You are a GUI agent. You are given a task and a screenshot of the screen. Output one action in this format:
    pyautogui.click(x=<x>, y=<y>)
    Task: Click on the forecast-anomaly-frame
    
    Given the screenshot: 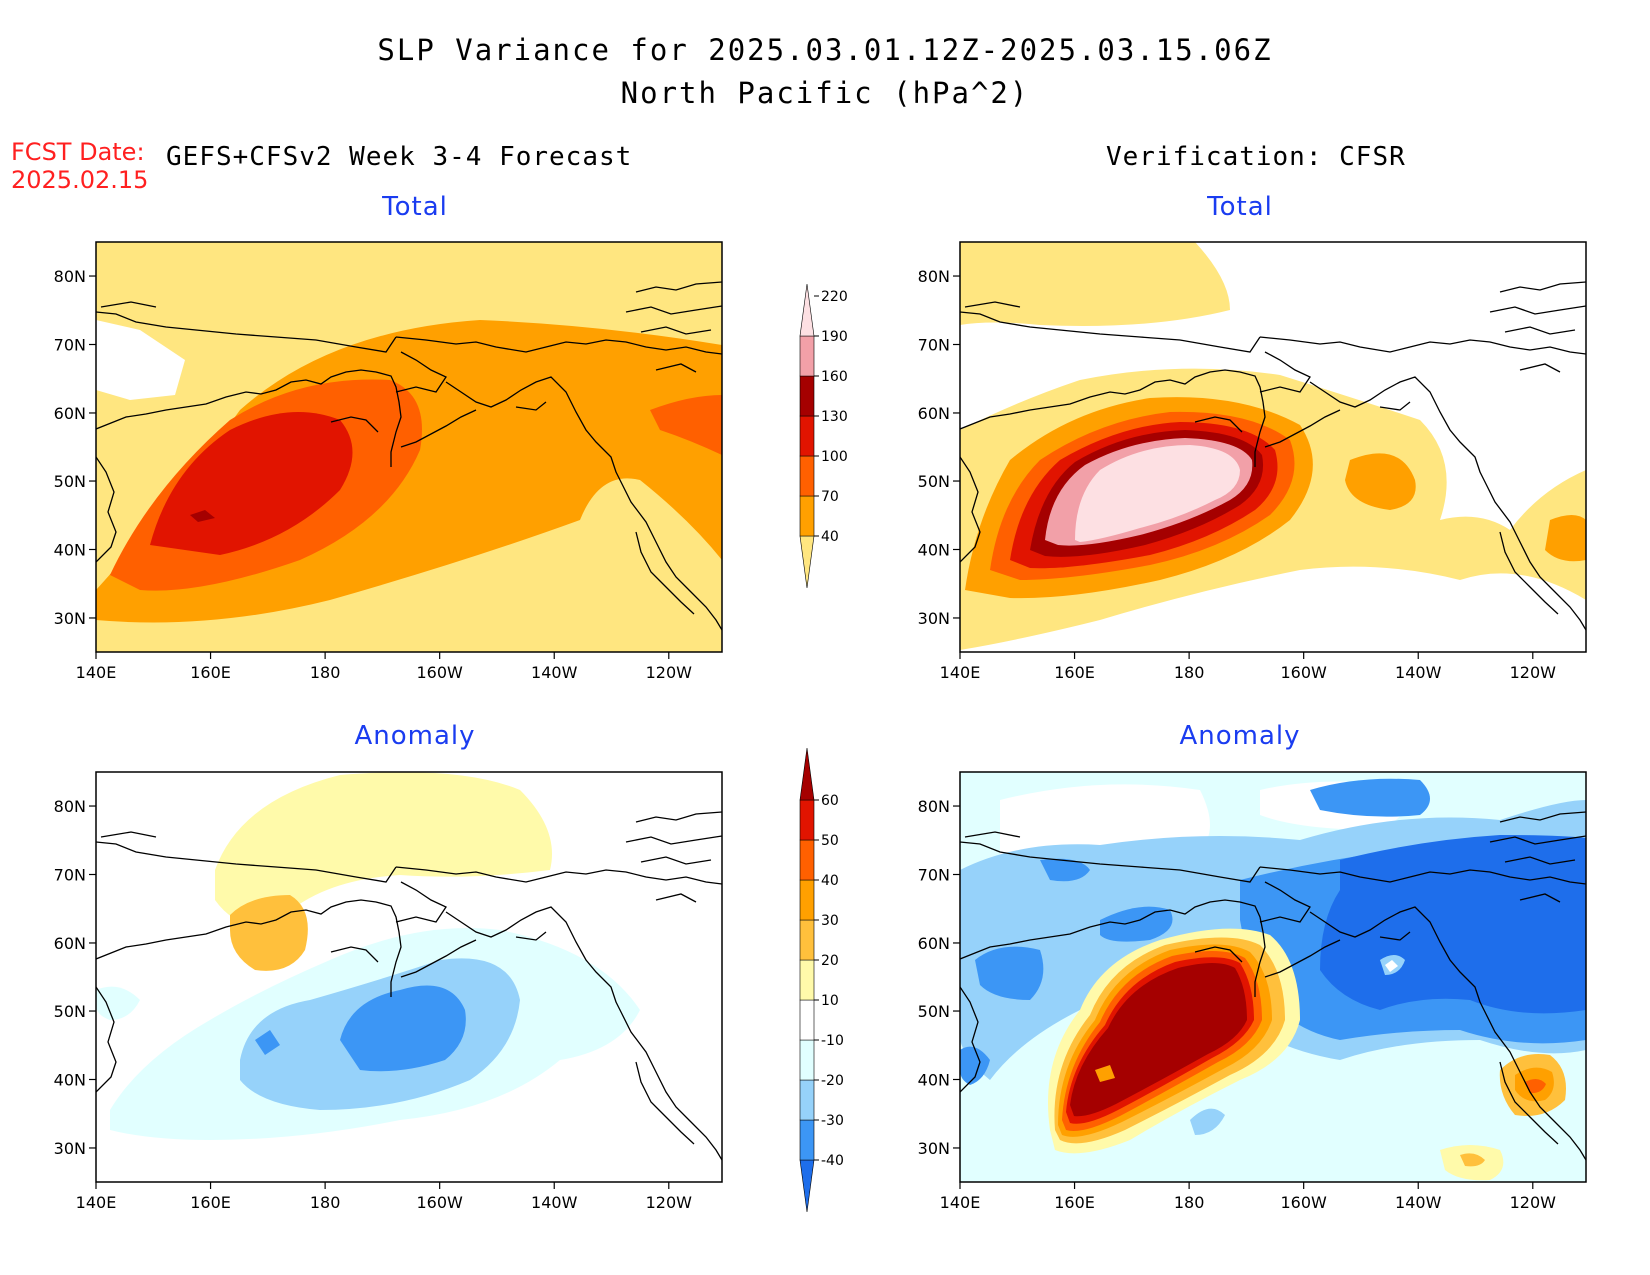 What is the action you would take?
    pyautogui.click(x=409, y=977)
    